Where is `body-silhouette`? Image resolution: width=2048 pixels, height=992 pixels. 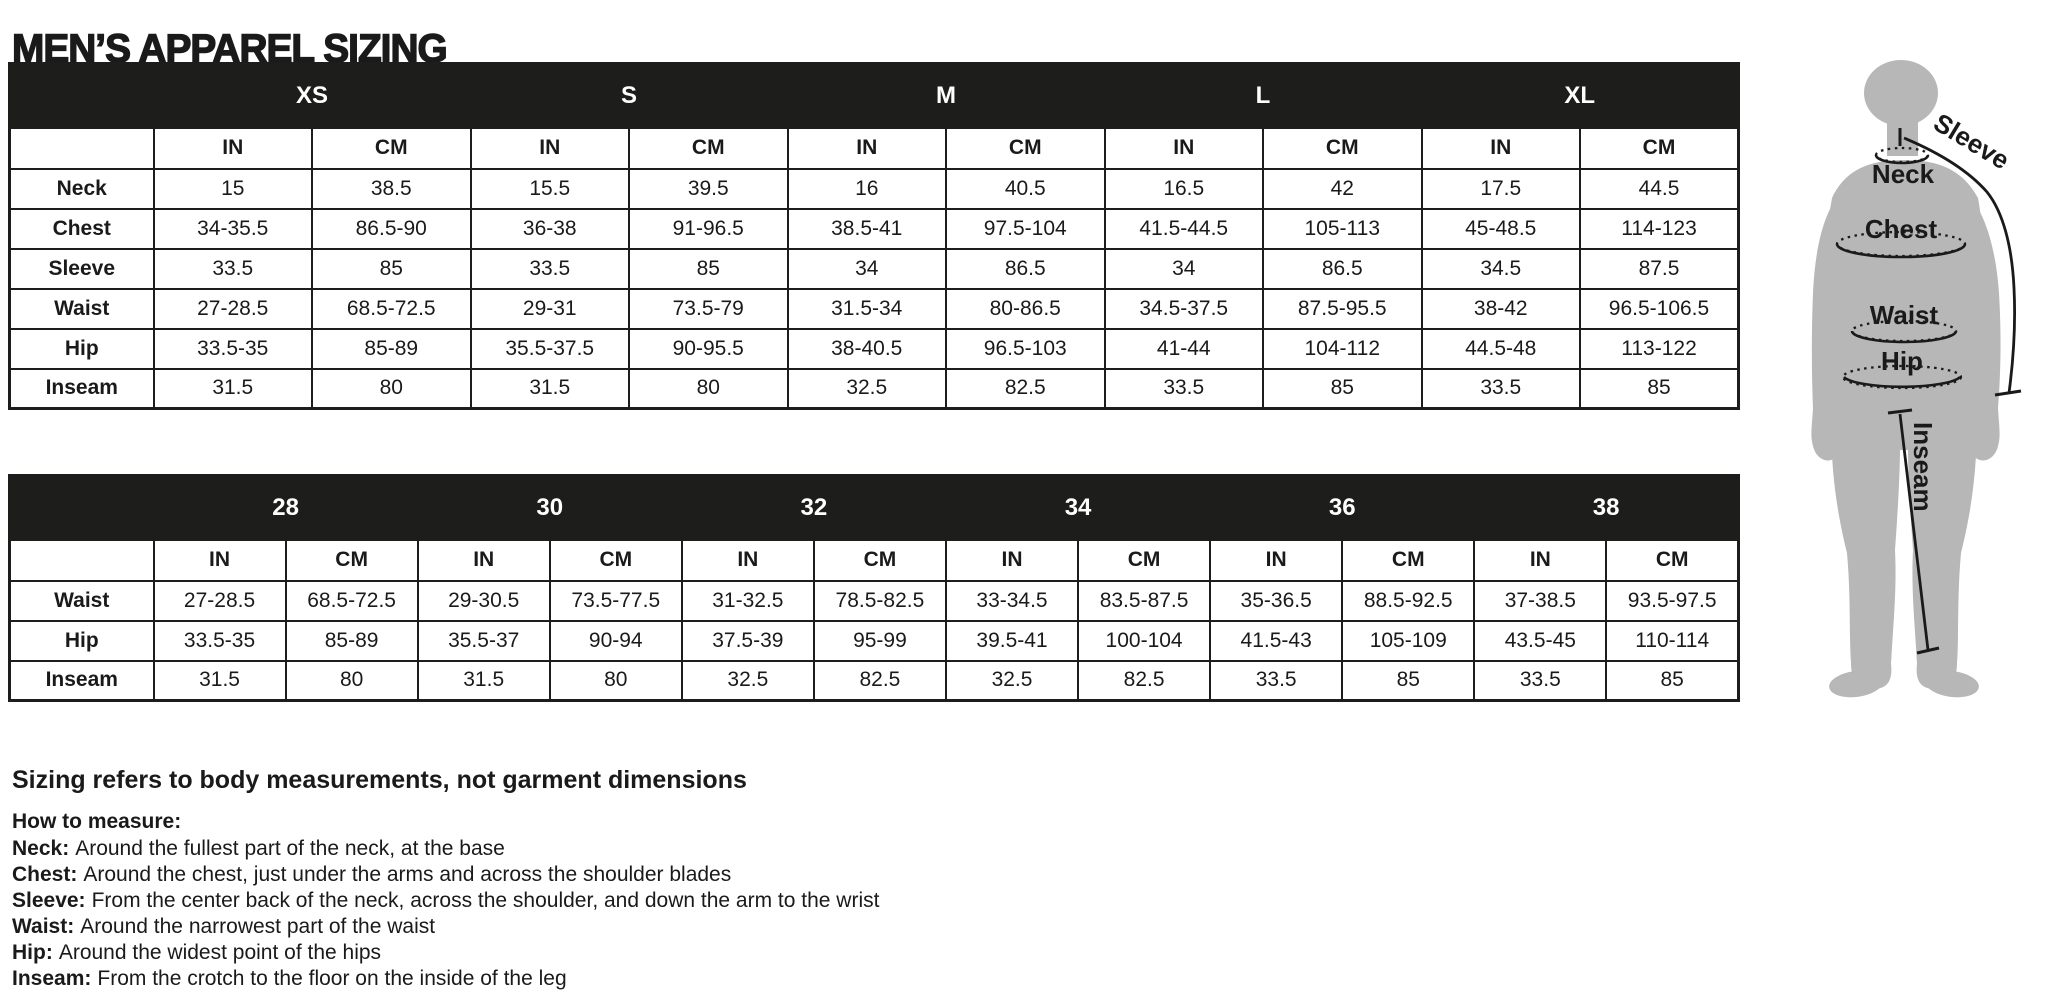
body-silhouette is located at coordinates (1906, 379).